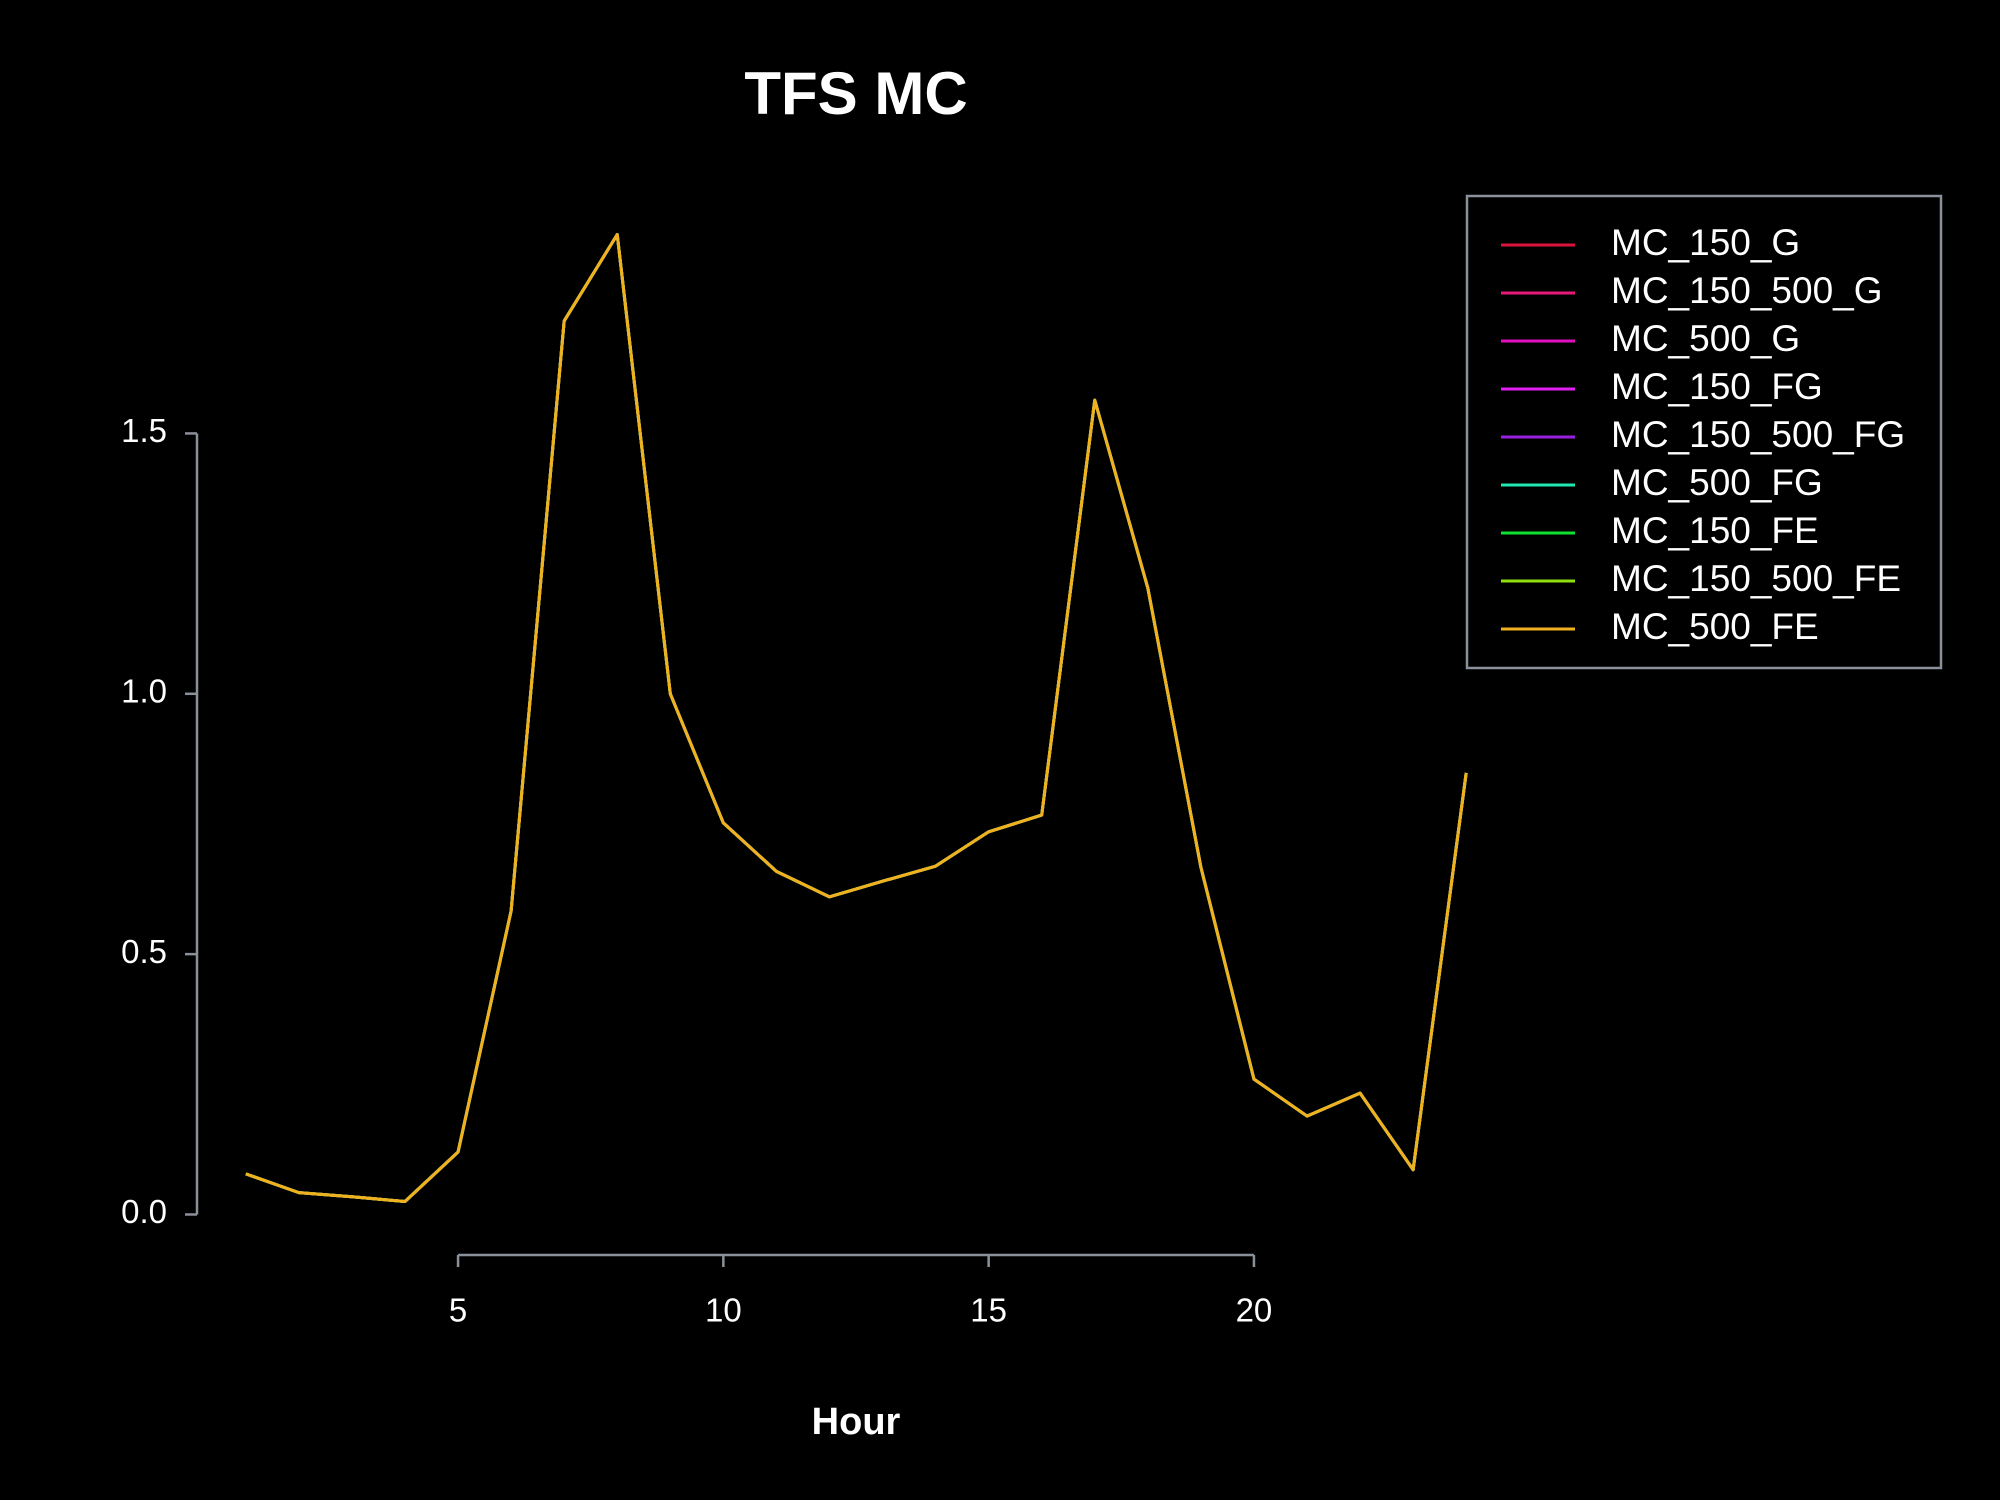  Describe the element at coordinates (144, 691) in the screenshot. I see `y-tick-label: 1.0` at that location.